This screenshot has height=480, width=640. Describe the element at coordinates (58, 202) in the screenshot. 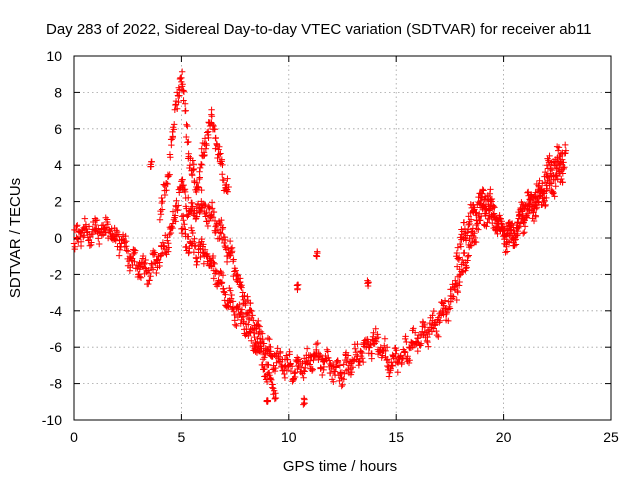

I see `y-tick-label: 2` at that location.